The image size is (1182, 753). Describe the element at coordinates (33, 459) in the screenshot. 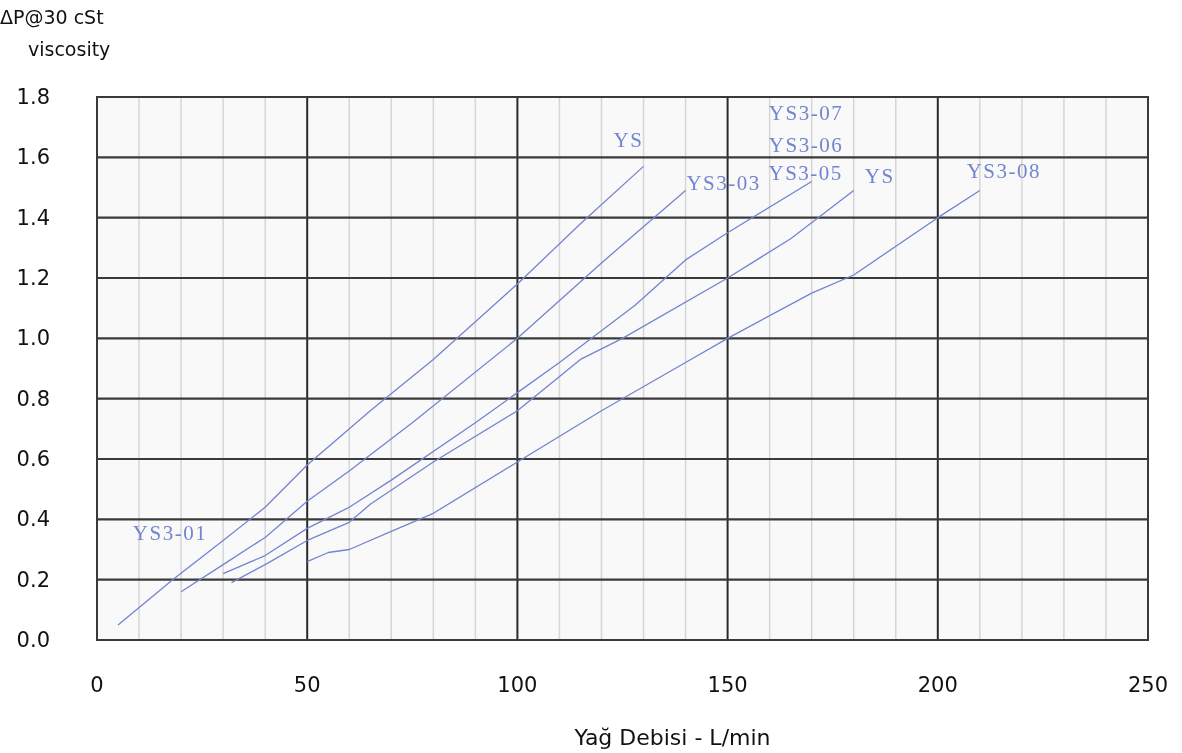

I see `y-tick-label: 0.6` at that location.